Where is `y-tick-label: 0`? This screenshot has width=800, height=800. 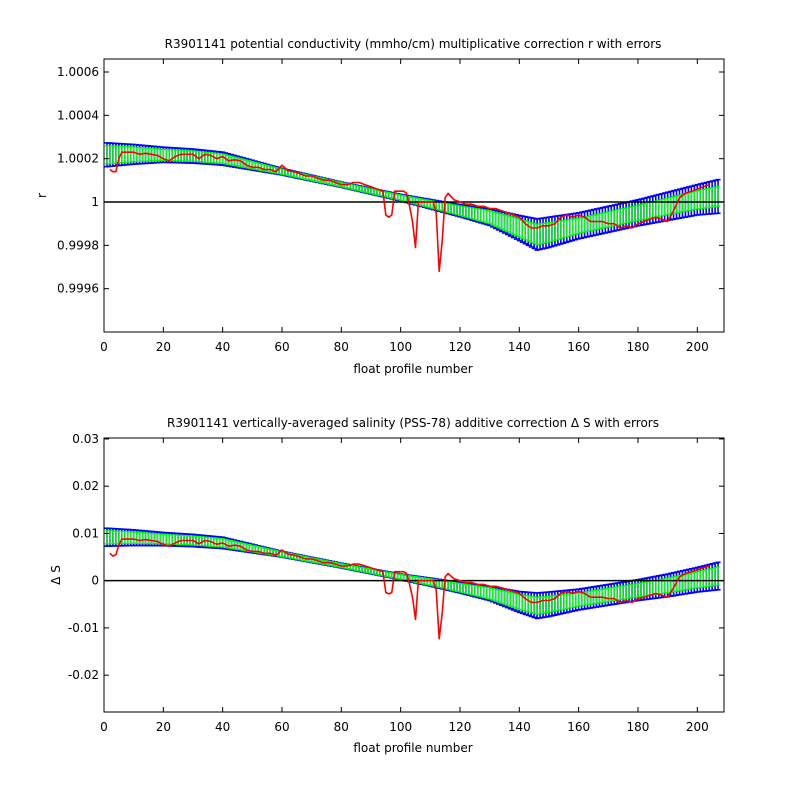
y-tick-label: 0 is located at coordinates (95, 581).